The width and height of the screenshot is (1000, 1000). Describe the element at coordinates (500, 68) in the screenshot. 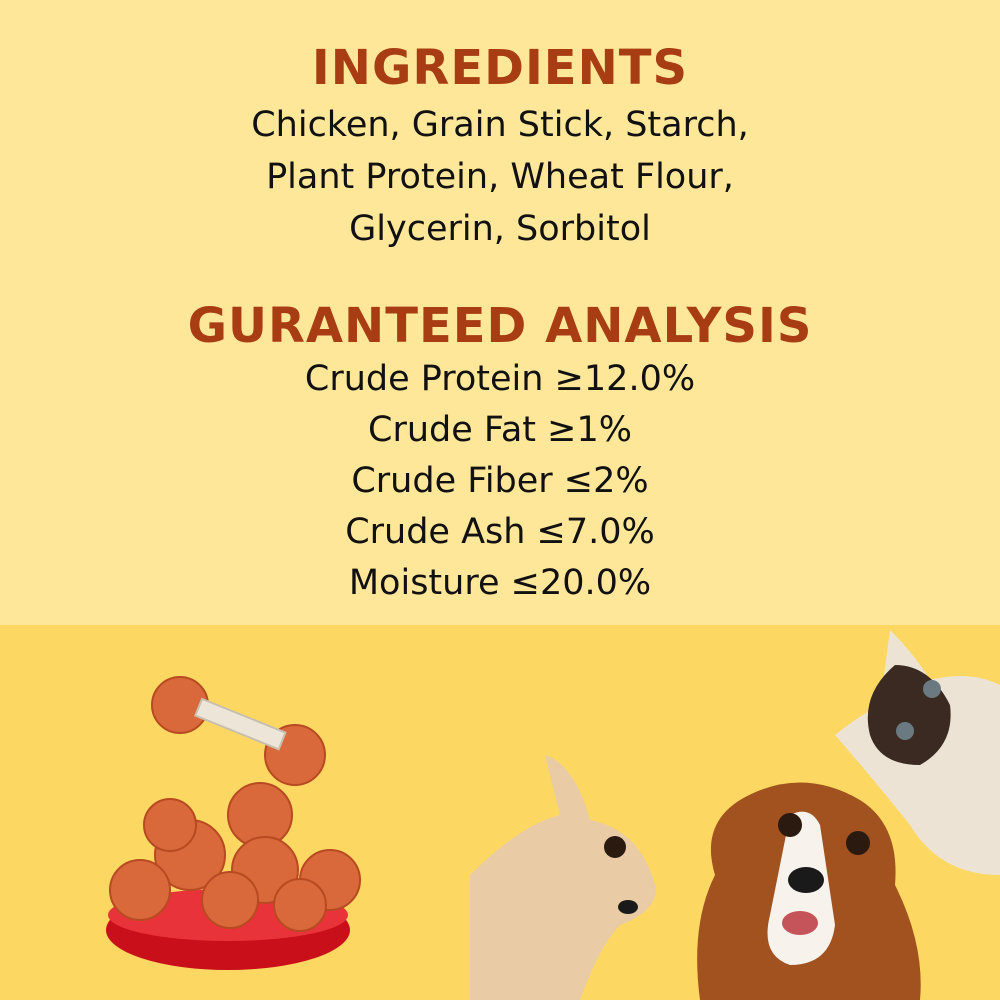

I see `ingredients-heading: INGREDIENTS` at that location.